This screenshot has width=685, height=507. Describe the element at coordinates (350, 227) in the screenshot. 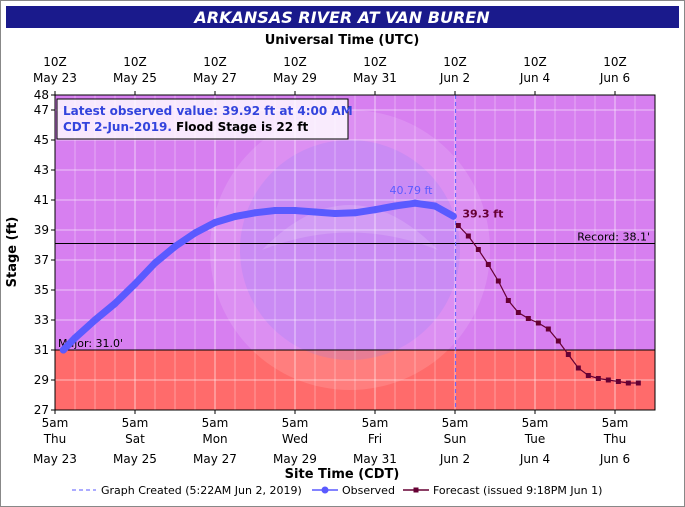

I see `watermark-bird-icon` at that location.